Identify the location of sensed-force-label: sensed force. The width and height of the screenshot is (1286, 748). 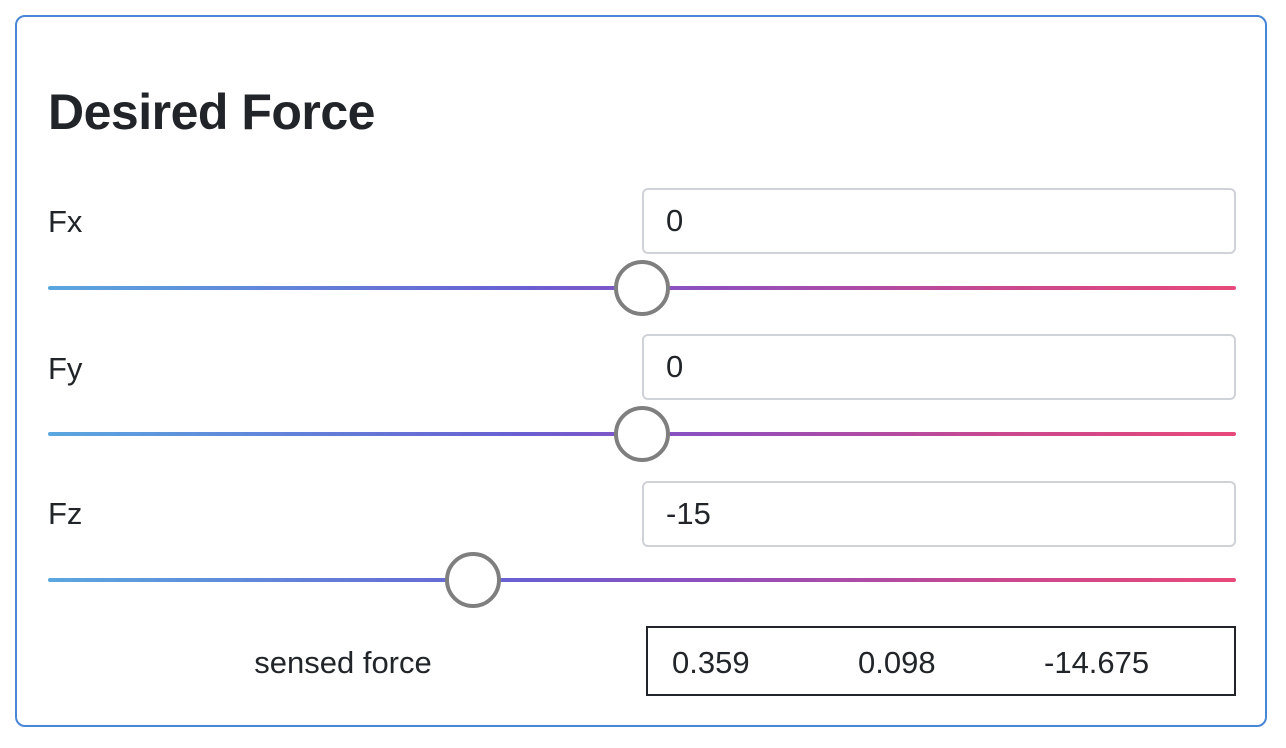
(343, 662).